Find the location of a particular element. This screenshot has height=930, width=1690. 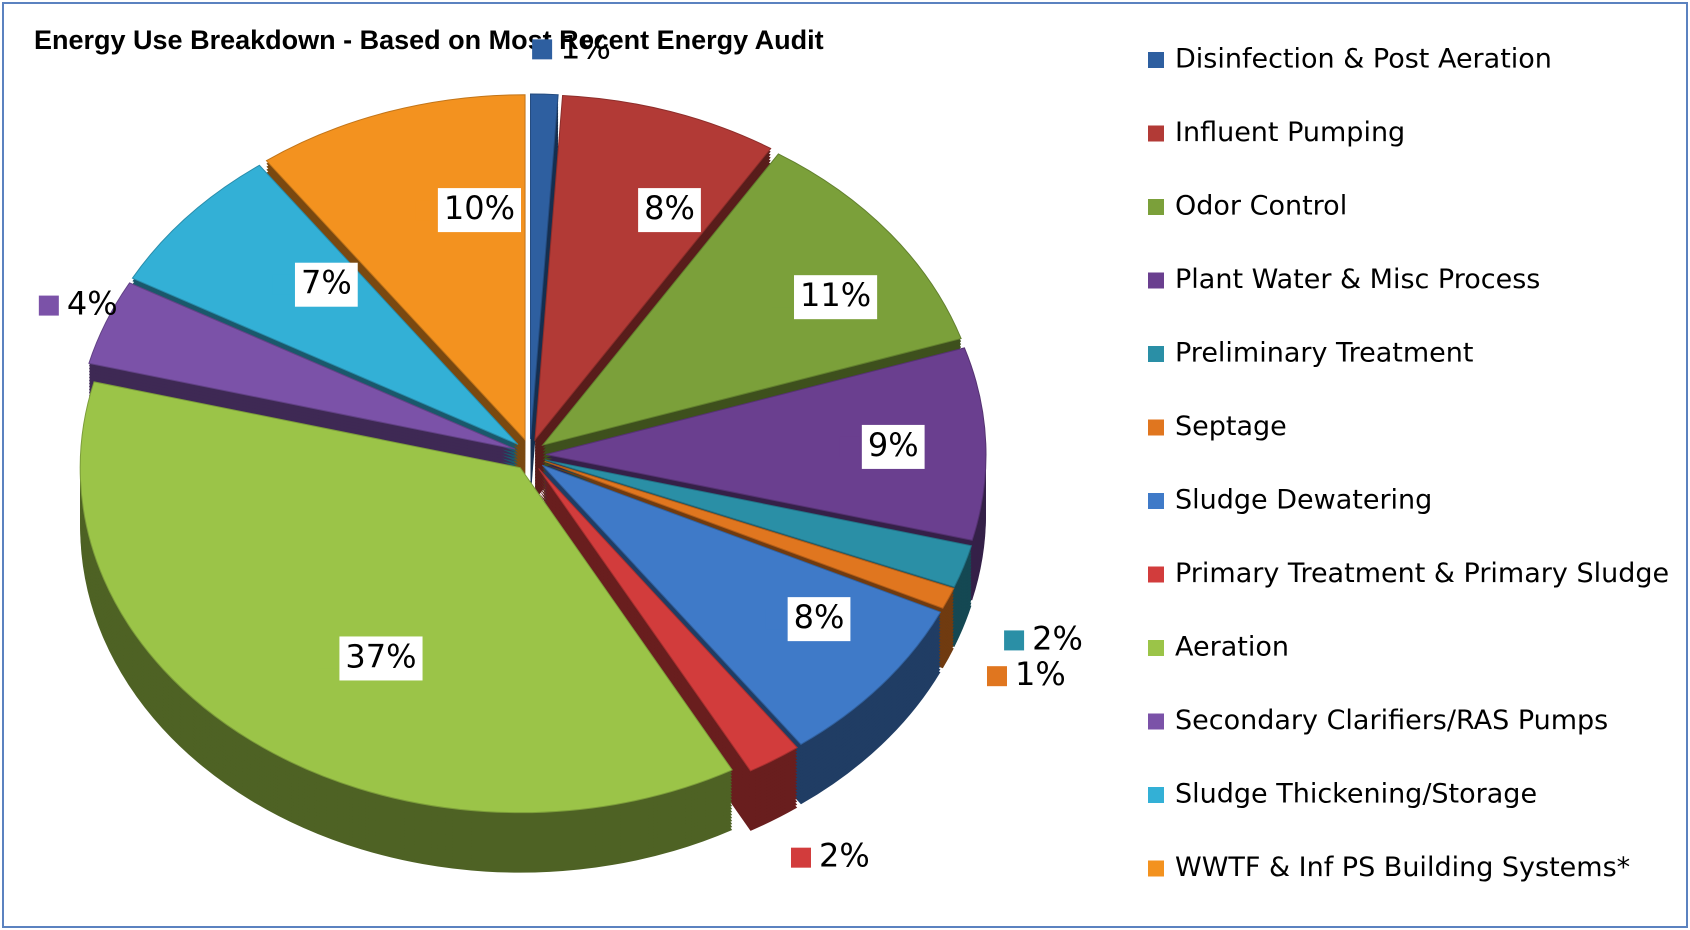

data-label: 9% is located at coordinates (893, 445).